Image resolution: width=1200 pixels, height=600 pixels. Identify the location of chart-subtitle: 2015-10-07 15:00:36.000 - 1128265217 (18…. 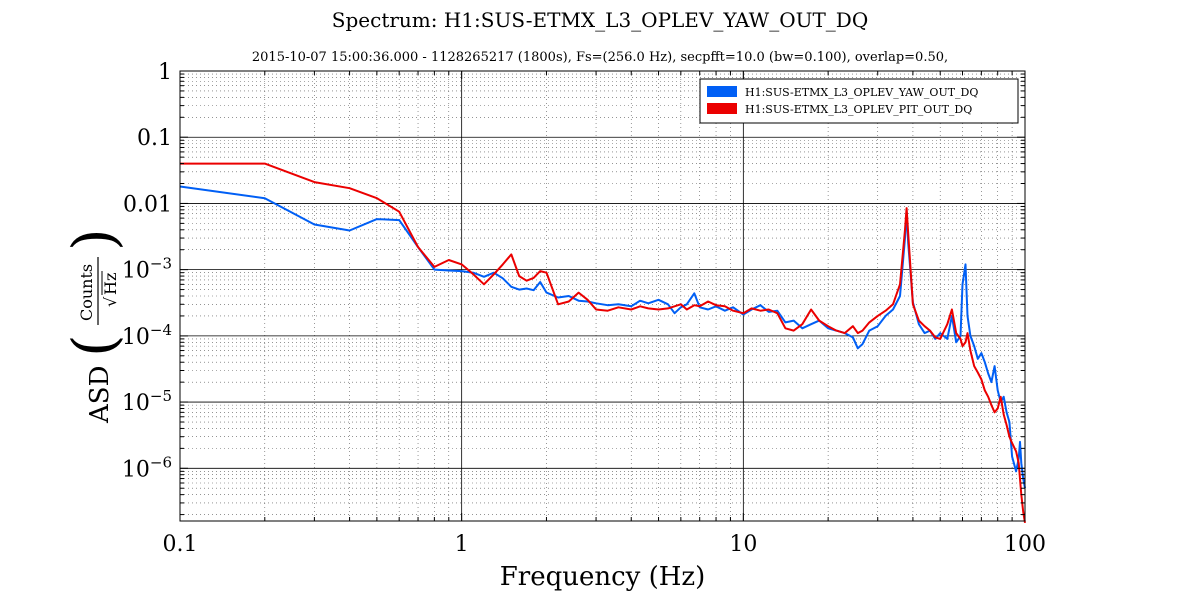
(600, 57).